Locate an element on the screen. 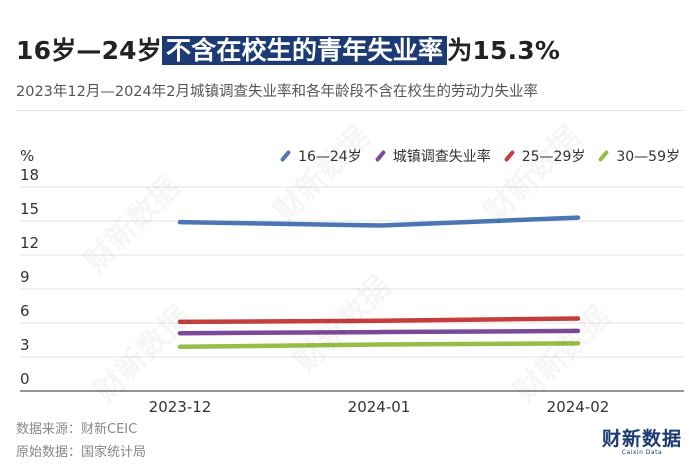 Image resolution: width=700 pixels, height=470 pixels. title-post: 为15.3% is located at coordinates (504, 50).